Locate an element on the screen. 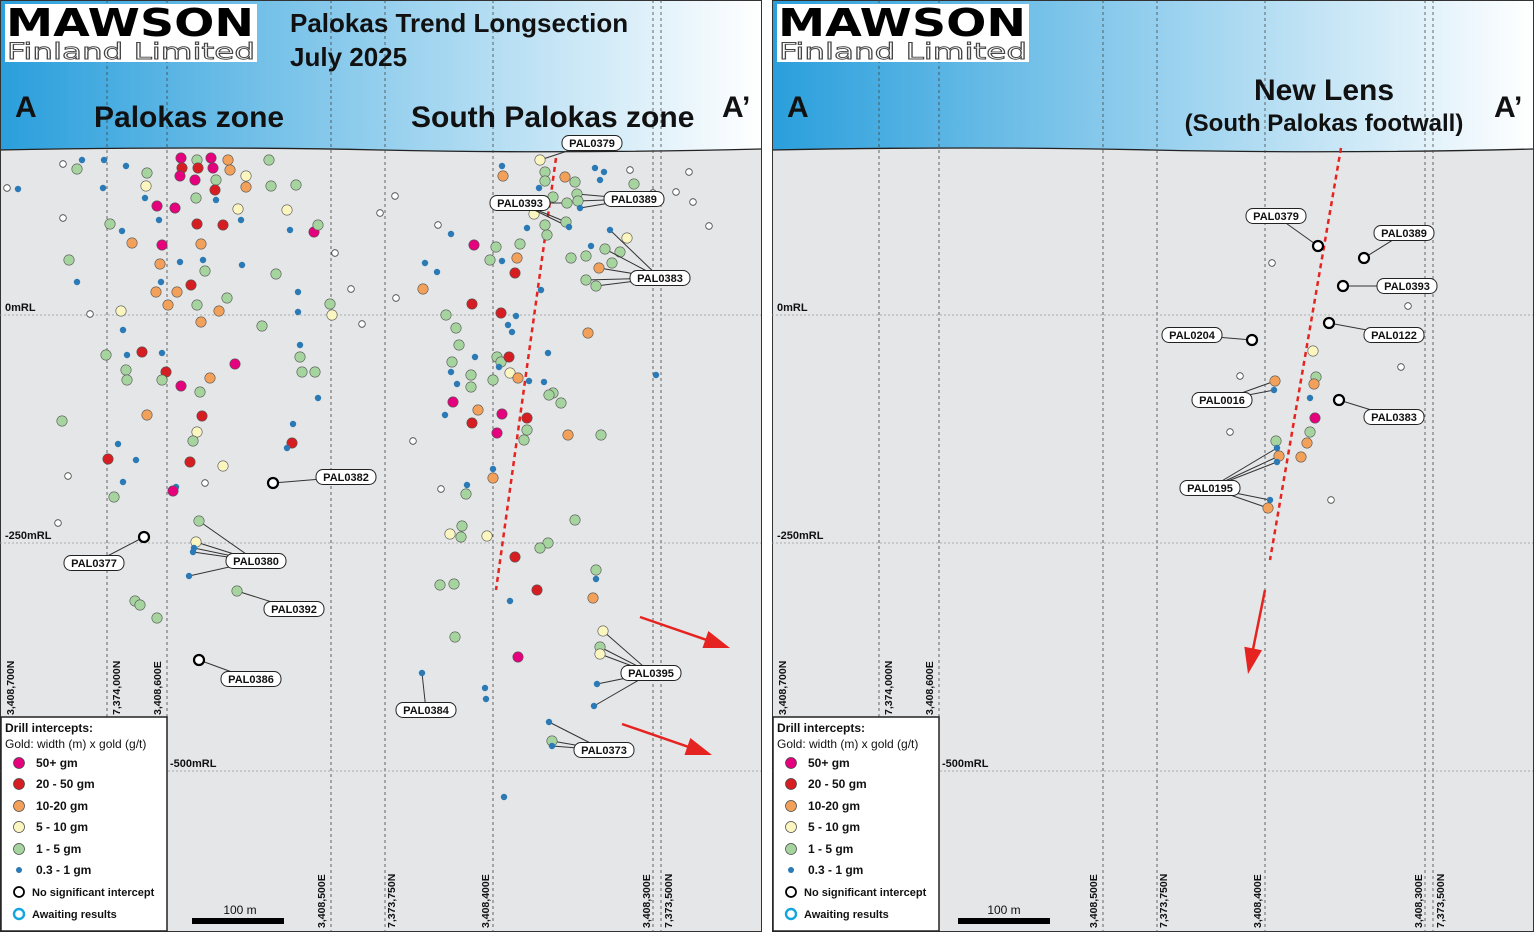 This screenshot has width=1536, height=936. grid-coordinate-label: 7,374,000N is located at coordinates (889, 688).